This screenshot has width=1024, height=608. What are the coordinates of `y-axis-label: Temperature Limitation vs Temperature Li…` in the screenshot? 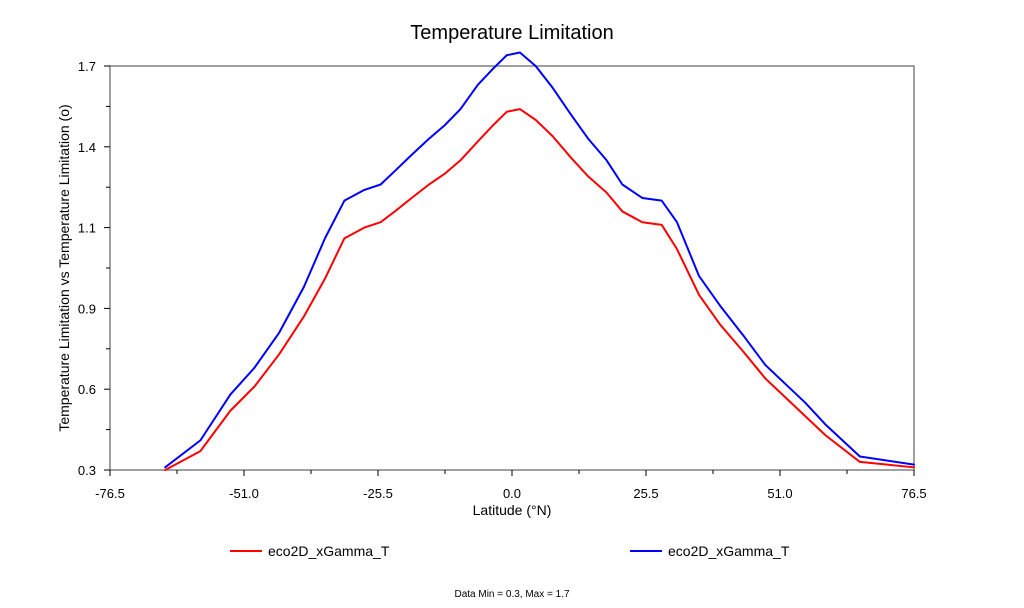 It's located at (64, 267).